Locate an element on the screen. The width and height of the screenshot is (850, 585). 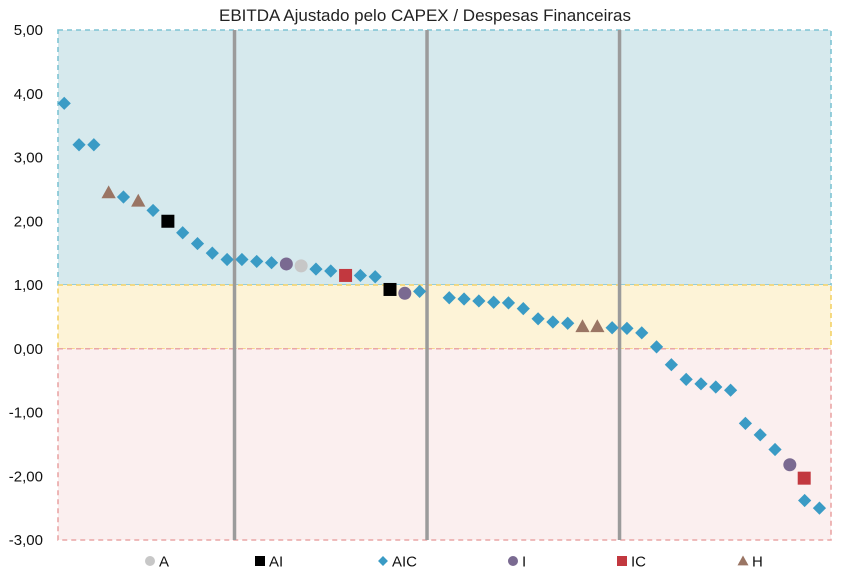
y-tick-label: 1,00 is located at coordinates (28, 285).